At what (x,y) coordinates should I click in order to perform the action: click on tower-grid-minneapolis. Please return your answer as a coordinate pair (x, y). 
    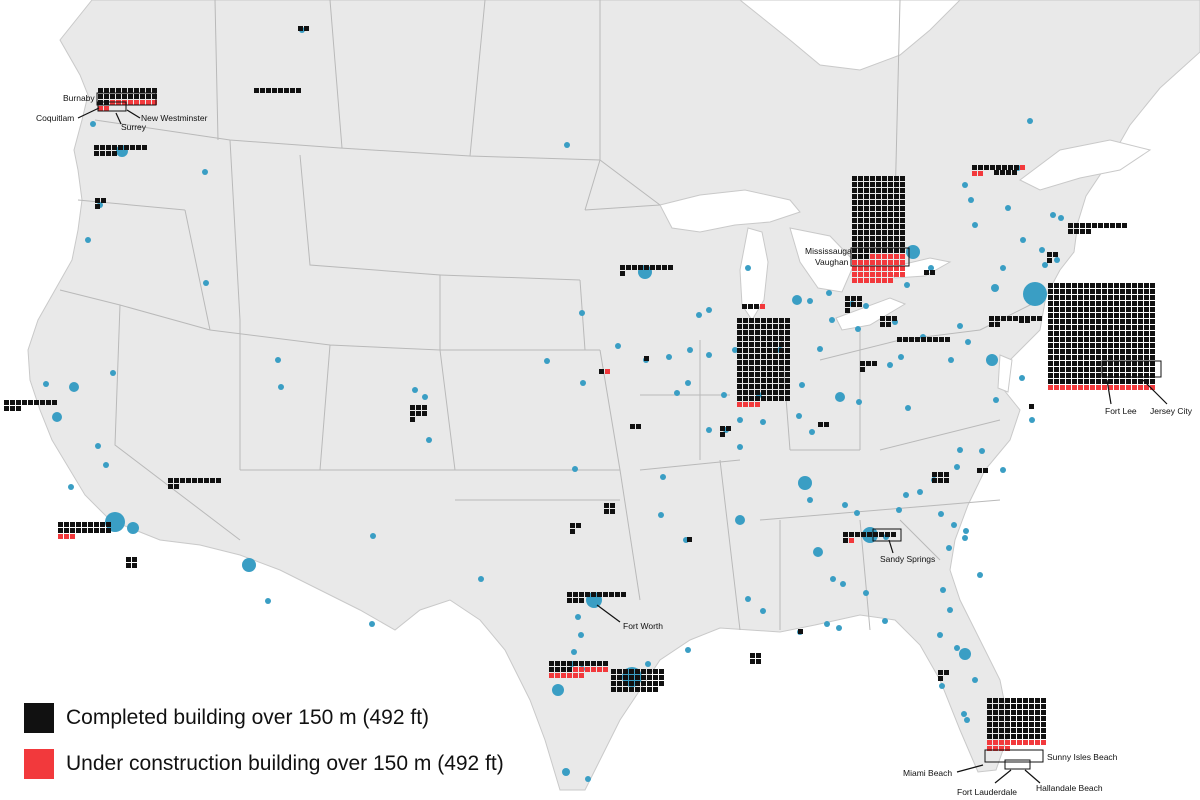
    Looking at the image, I should click on (646, 270).